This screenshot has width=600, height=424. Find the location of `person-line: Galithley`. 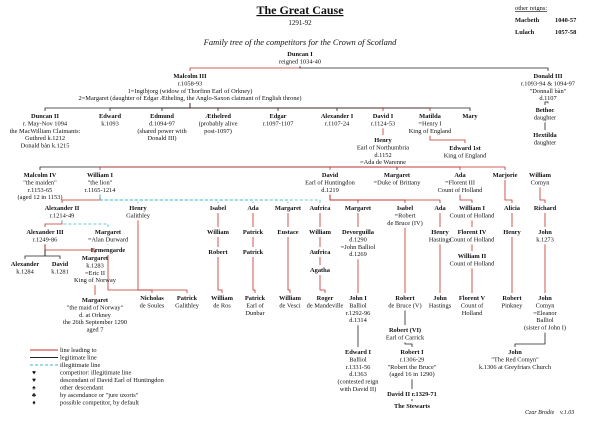

person-line: Galithley is located at coordinates (187, 305).